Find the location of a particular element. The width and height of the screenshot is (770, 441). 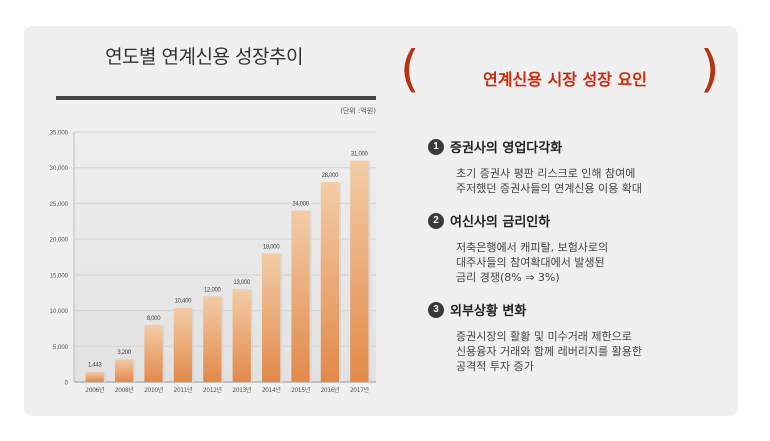

bracket-right-decoration: ) is located at coordinates (710, 69).